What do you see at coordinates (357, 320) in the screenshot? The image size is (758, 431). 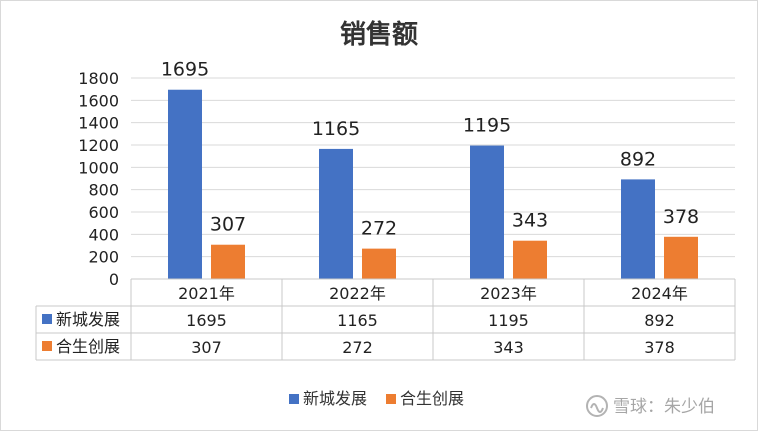 I see `table-cell: 1165` at bounding box center [357, 320].